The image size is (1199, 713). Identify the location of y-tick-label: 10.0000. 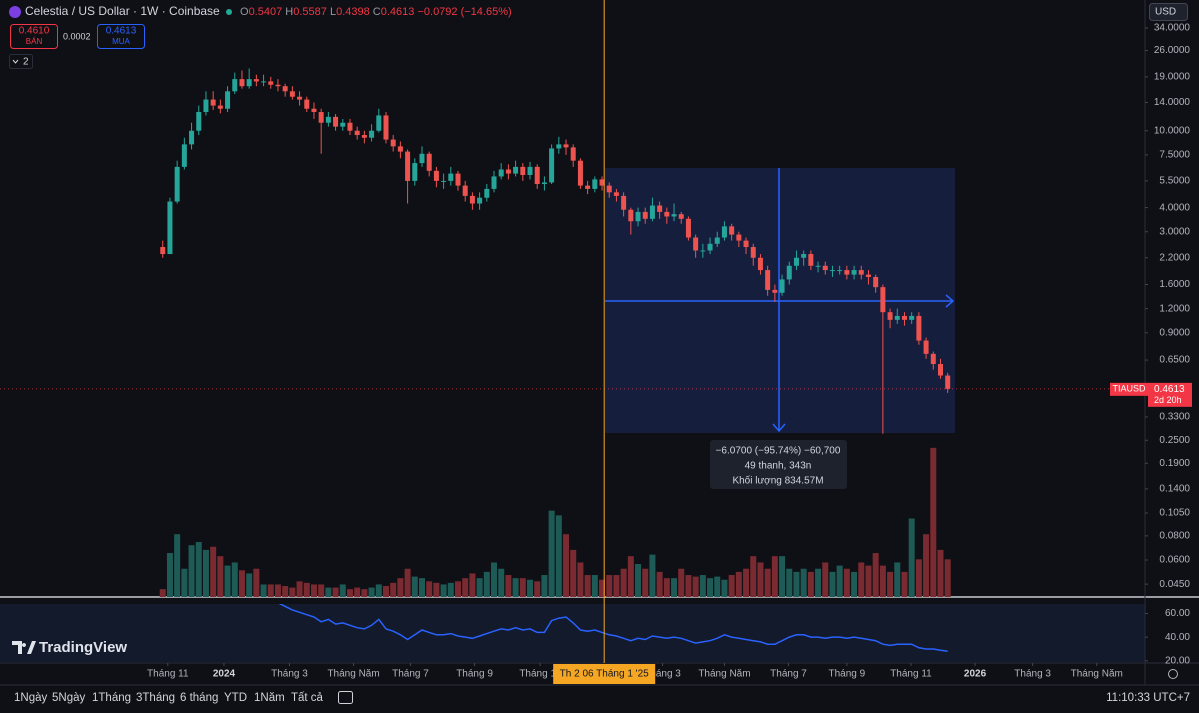
(1172, 130).